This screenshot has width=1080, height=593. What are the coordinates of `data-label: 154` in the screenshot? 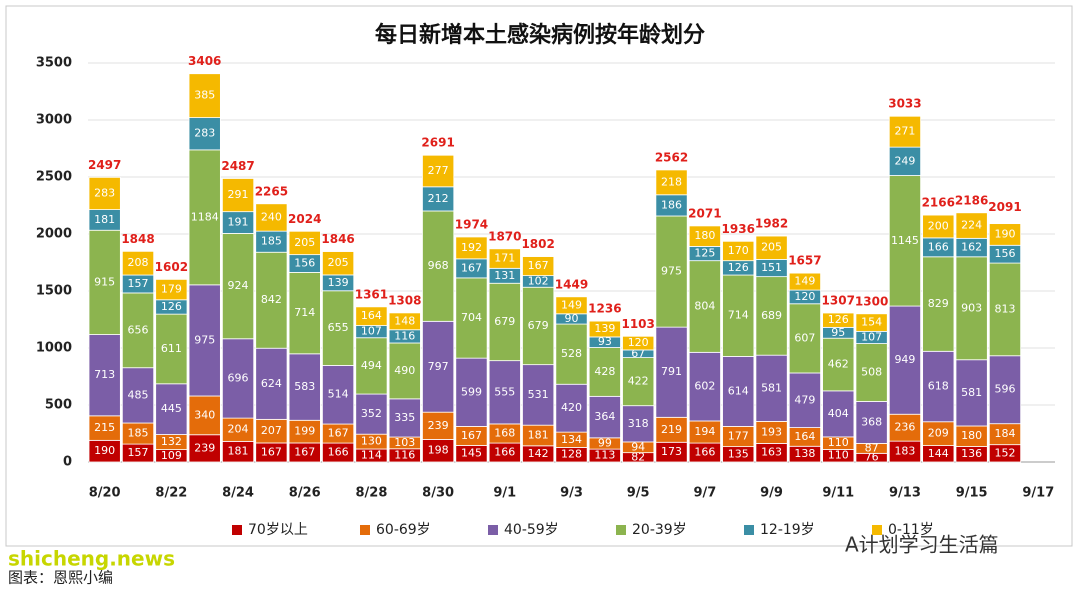 It's located at (871, 322).